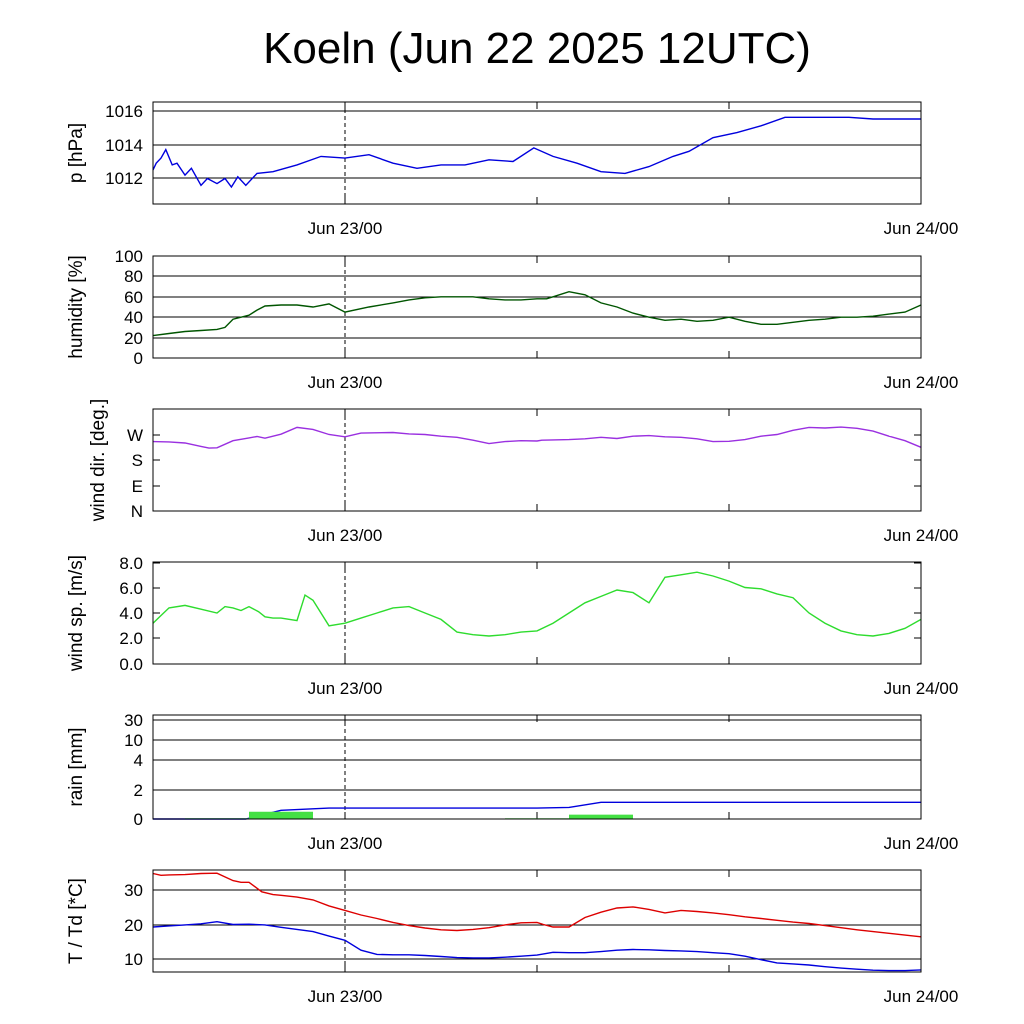 Image resolution: width=1024 pixels, height=1024 pixels. Describe the element at coordinates (537, 48) in the screenshot. I see `chart-title: Koeln (Jun 22 2025 12UTC)` at that location.